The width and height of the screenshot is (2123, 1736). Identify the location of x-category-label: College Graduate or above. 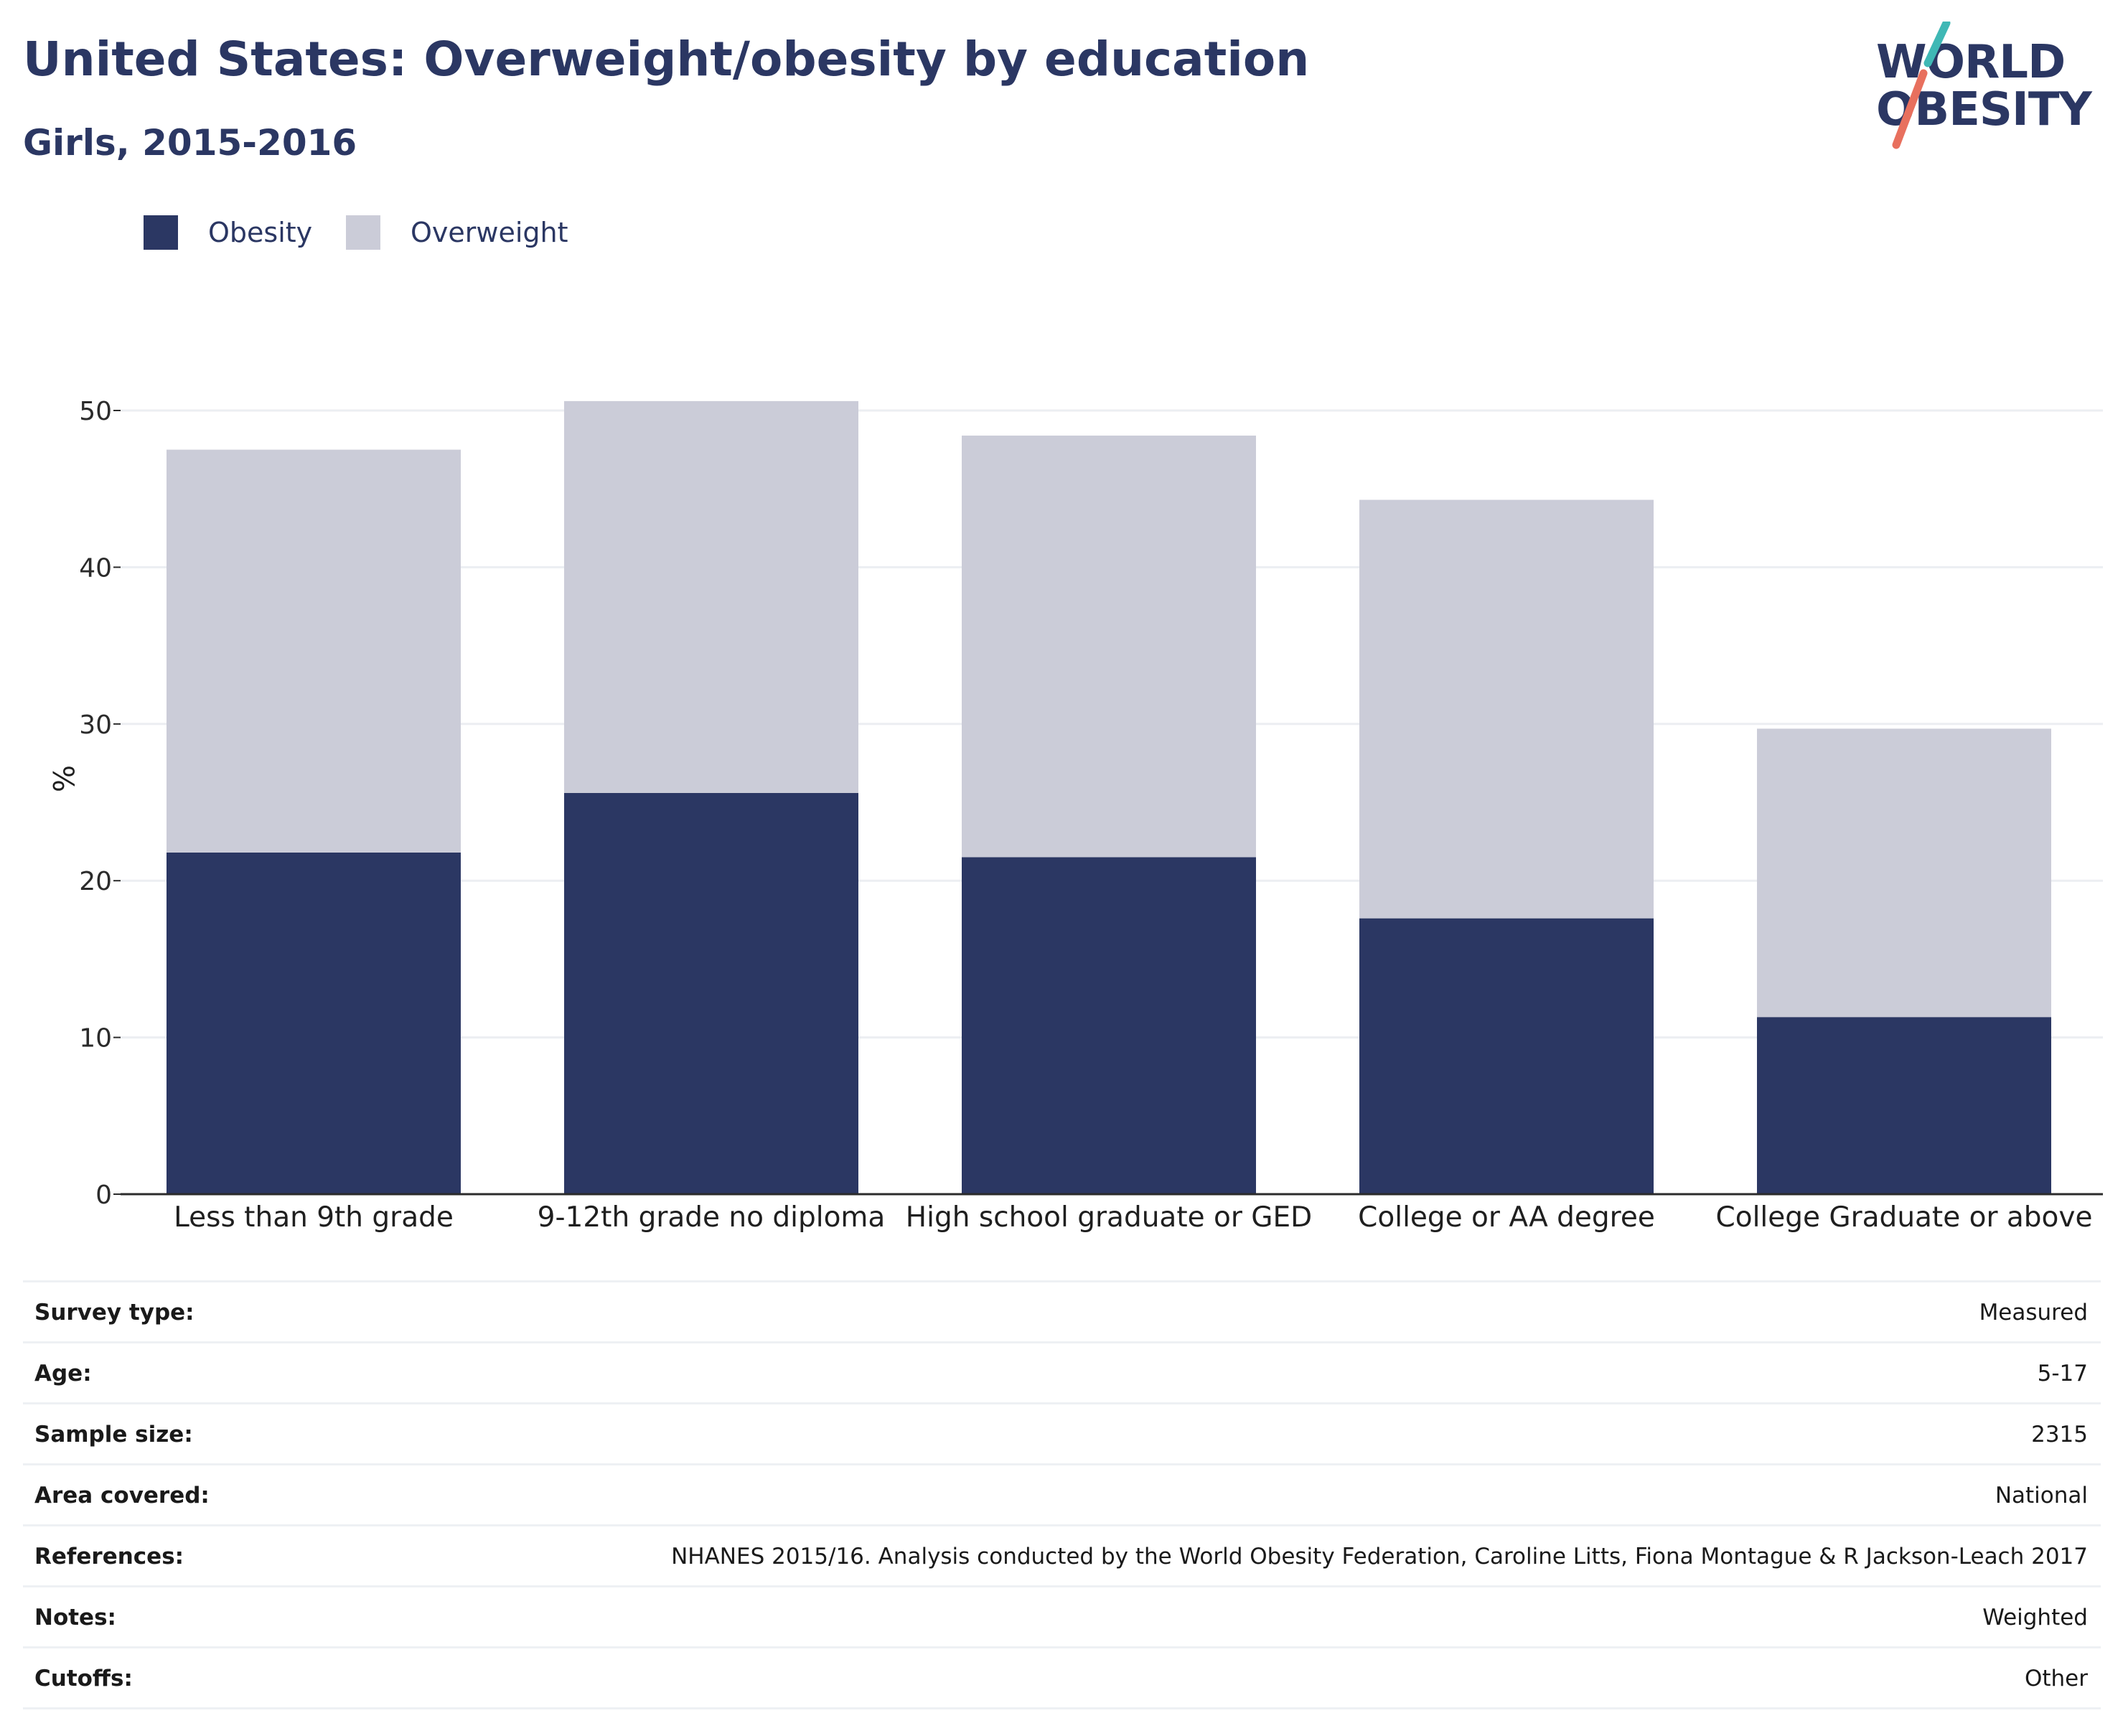
(1904, 1217).